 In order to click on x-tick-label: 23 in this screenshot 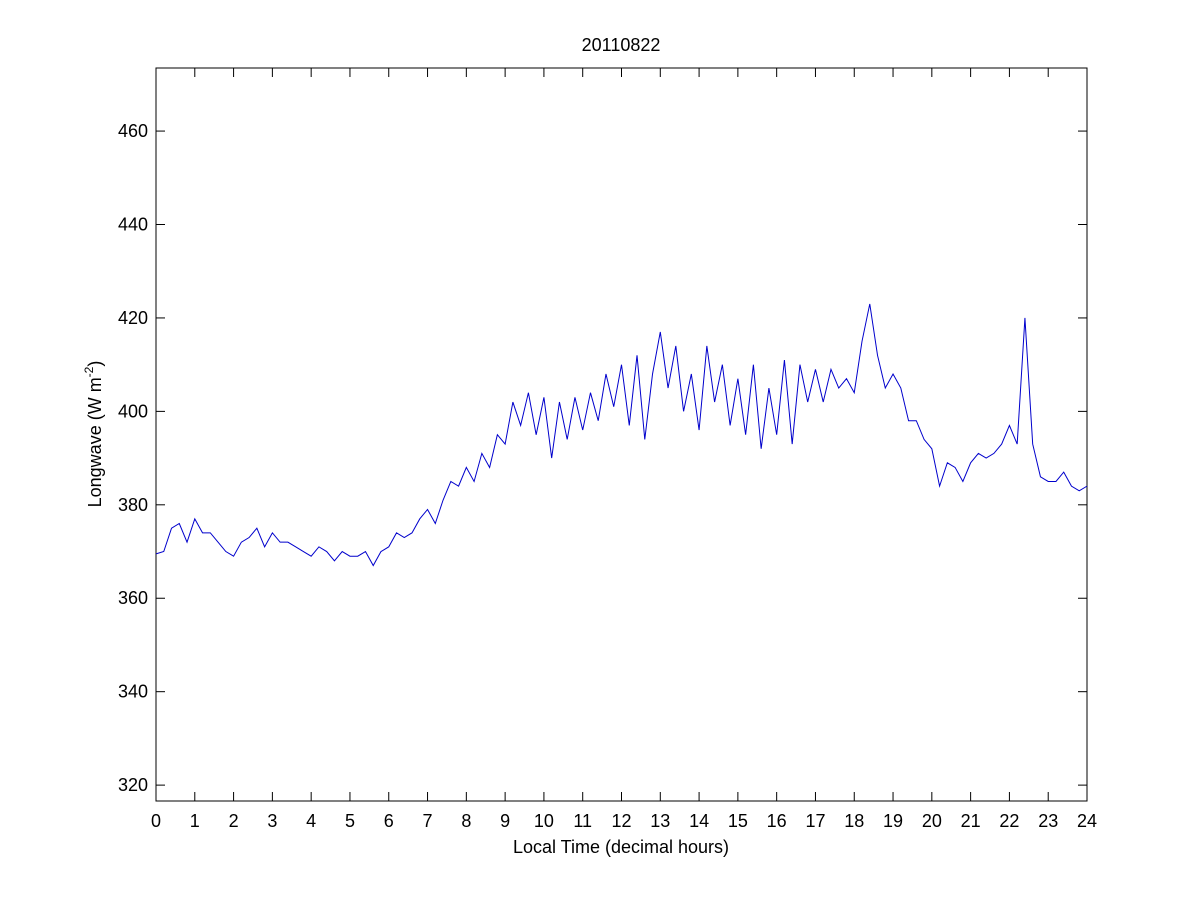, I will do `click(1048, 821)`.